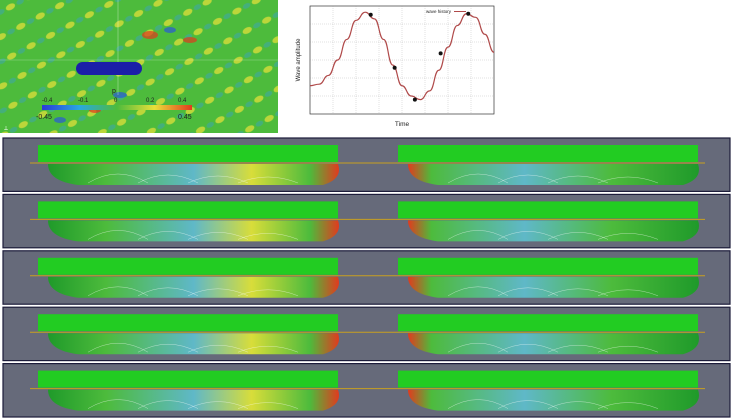  I want to click on pressure-field-panel: p -0.4 -0.1 0 0.2 0.4 -0.45 0.45 ⟂, so click(139, 66).